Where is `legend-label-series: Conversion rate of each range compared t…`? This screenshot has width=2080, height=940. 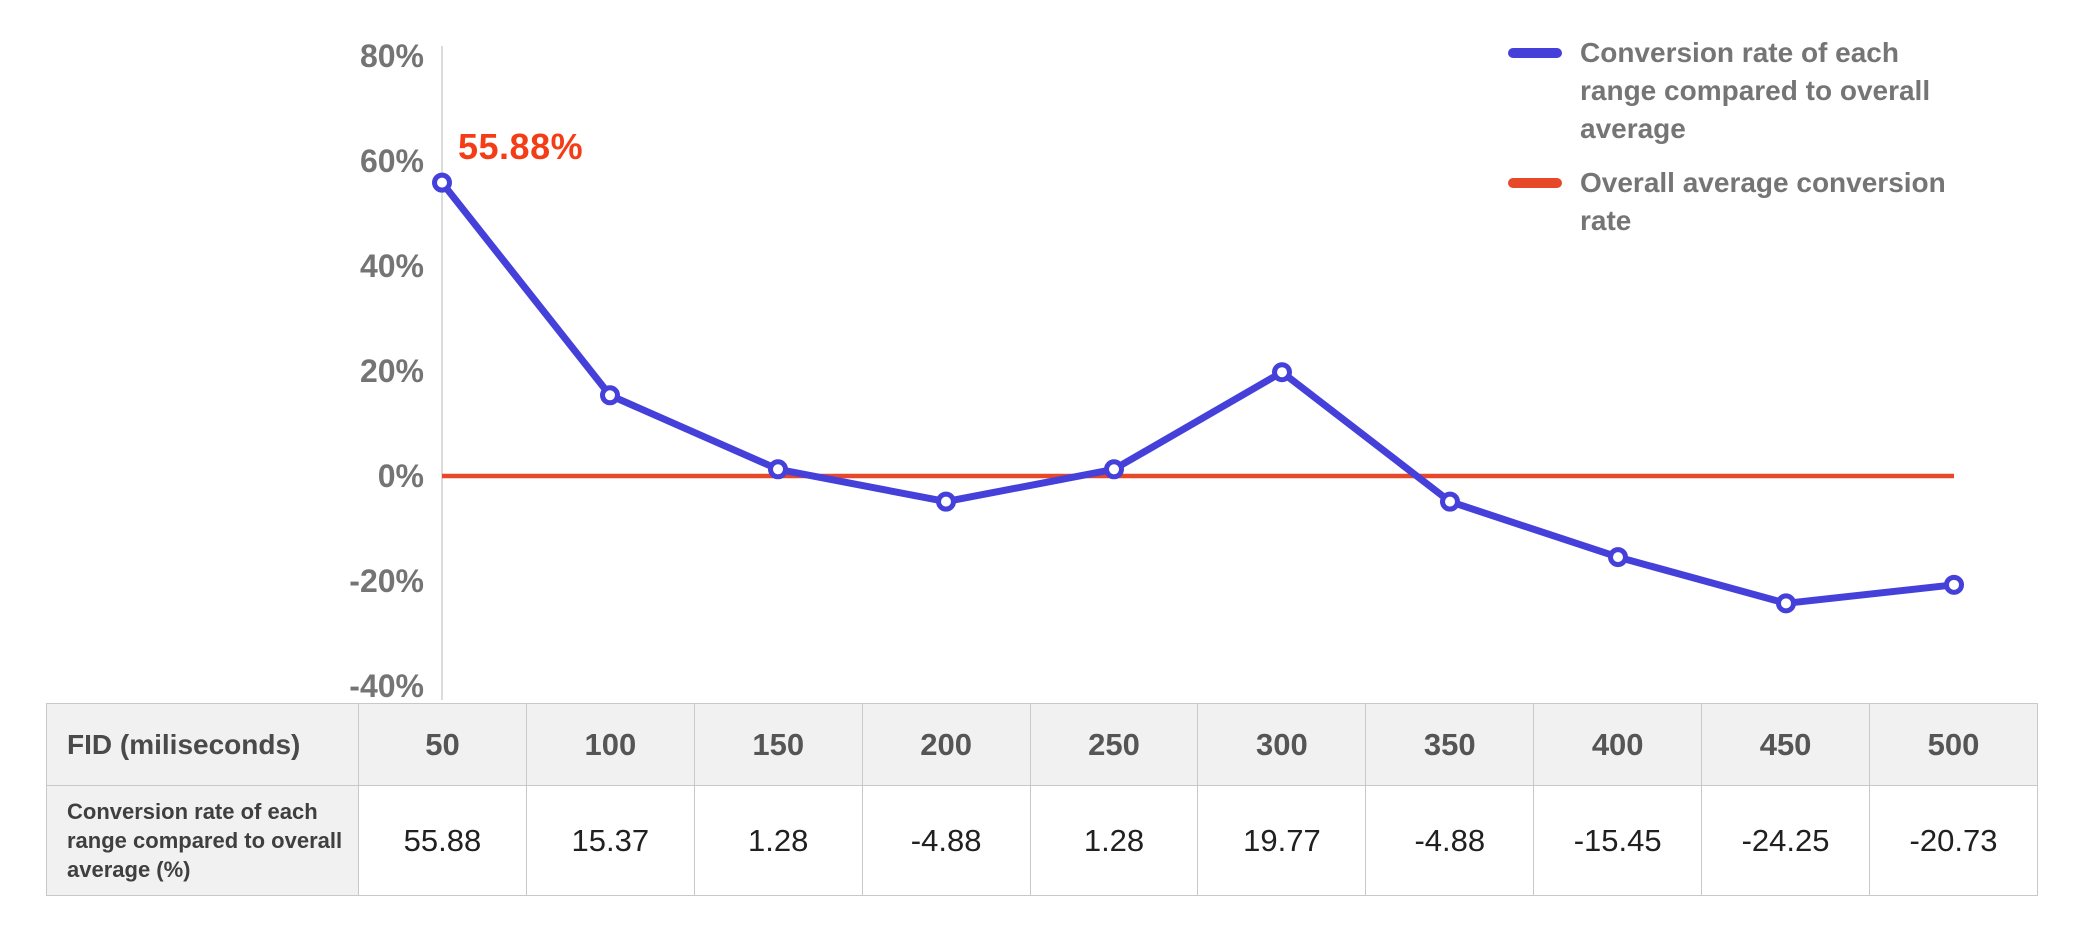
legend-label-series: Conversion rate of each range compared t… is located at coordinates (1755, 90).